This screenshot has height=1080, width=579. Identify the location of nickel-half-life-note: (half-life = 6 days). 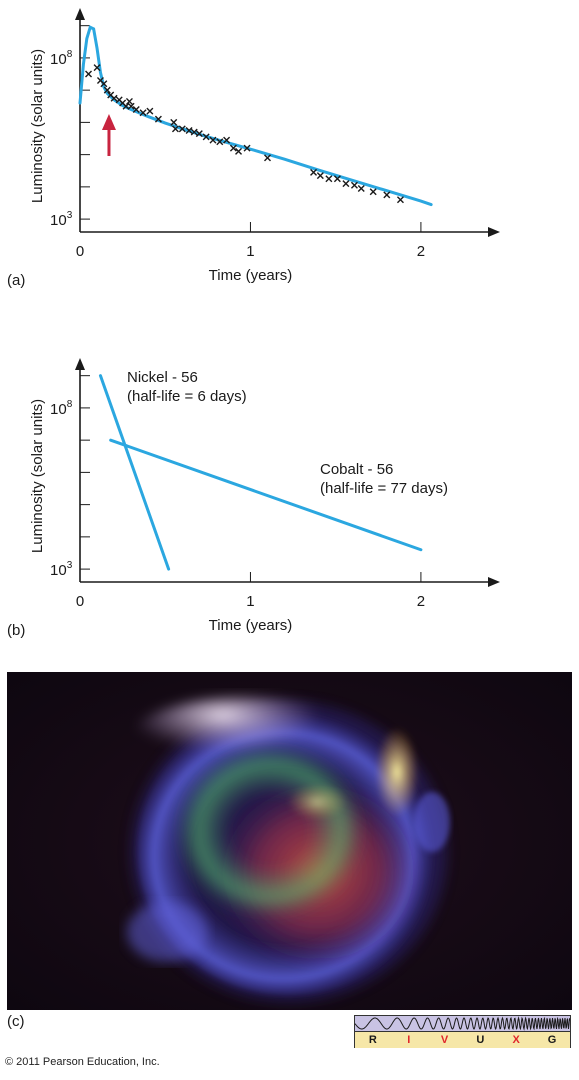
(187, 396).